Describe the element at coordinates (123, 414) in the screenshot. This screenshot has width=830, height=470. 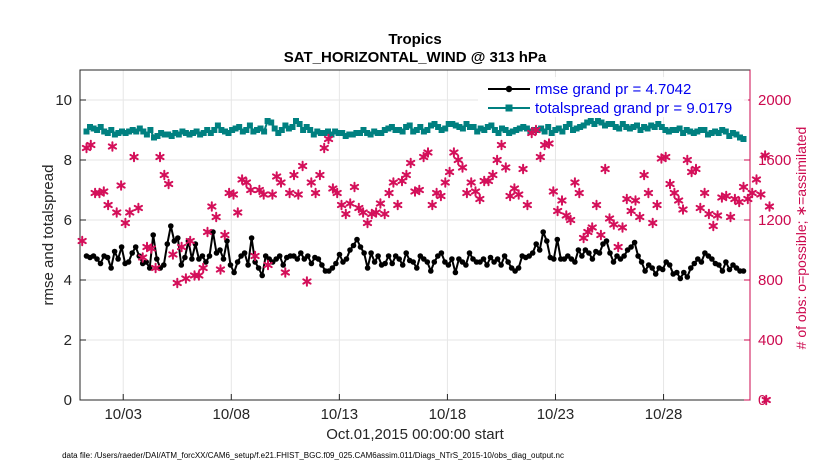
I see `x-tick-label: 10/03` at that location.